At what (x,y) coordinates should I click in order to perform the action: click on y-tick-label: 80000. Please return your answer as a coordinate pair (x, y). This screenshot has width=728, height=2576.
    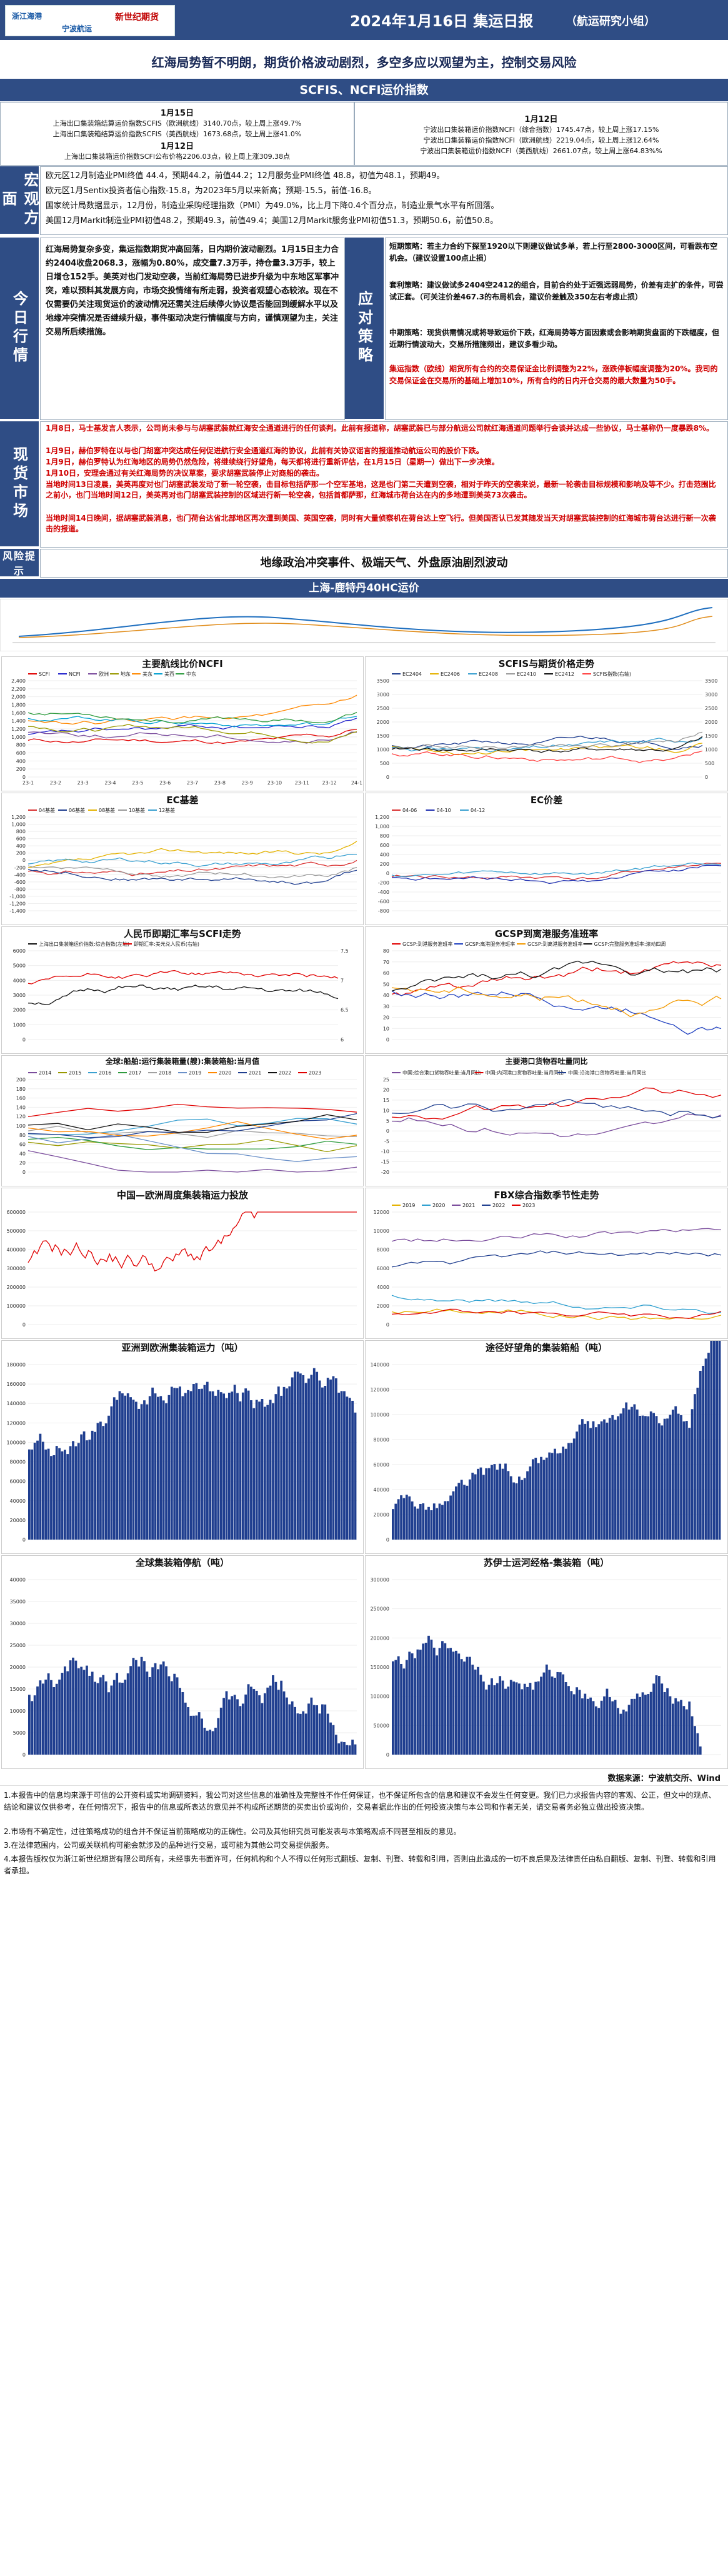
    Looking at the image, I should click on (18, 1462).